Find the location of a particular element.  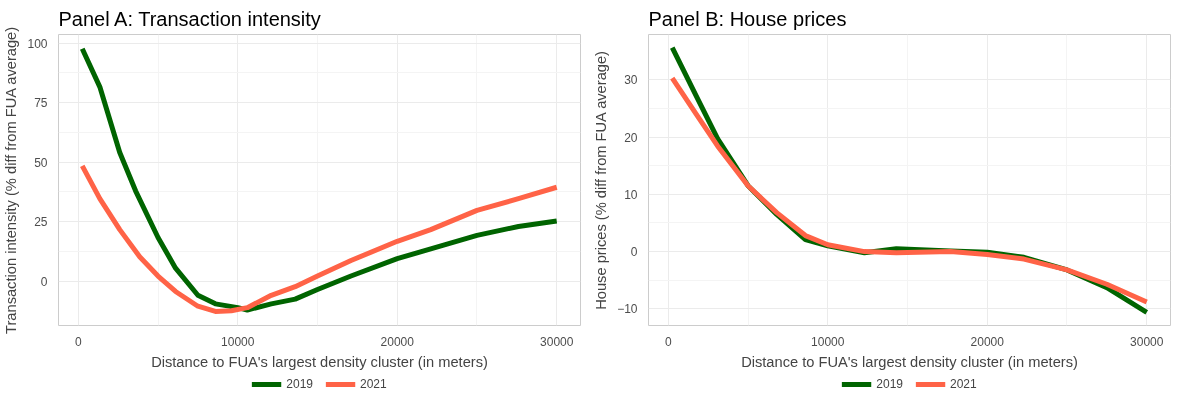

y-tick-label: 50 is located at coordinates (41, 162).